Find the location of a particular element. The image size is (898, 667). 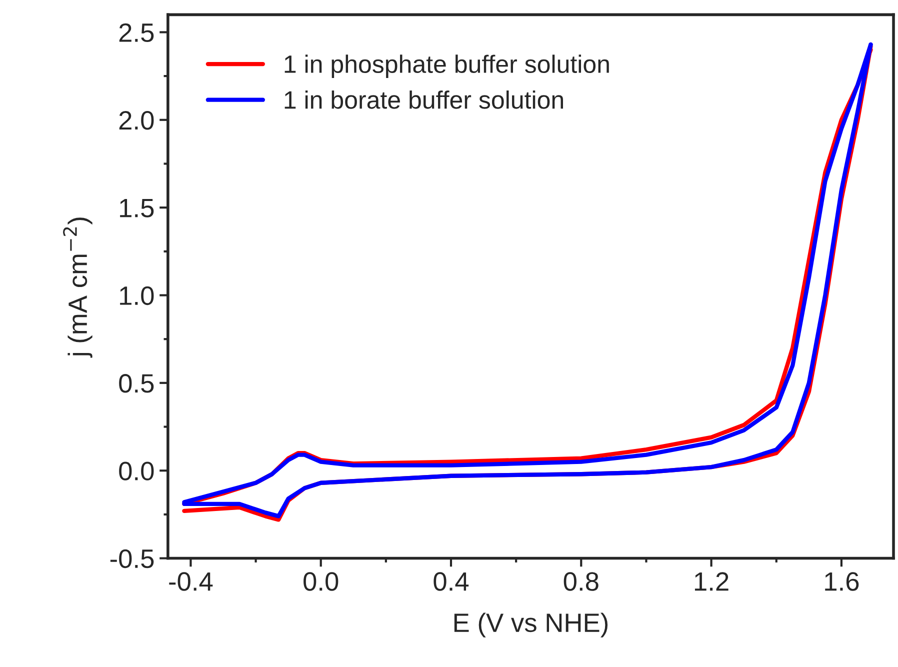

legend-label: 1 in borate buffer solution is located at coordinates (423, 99).